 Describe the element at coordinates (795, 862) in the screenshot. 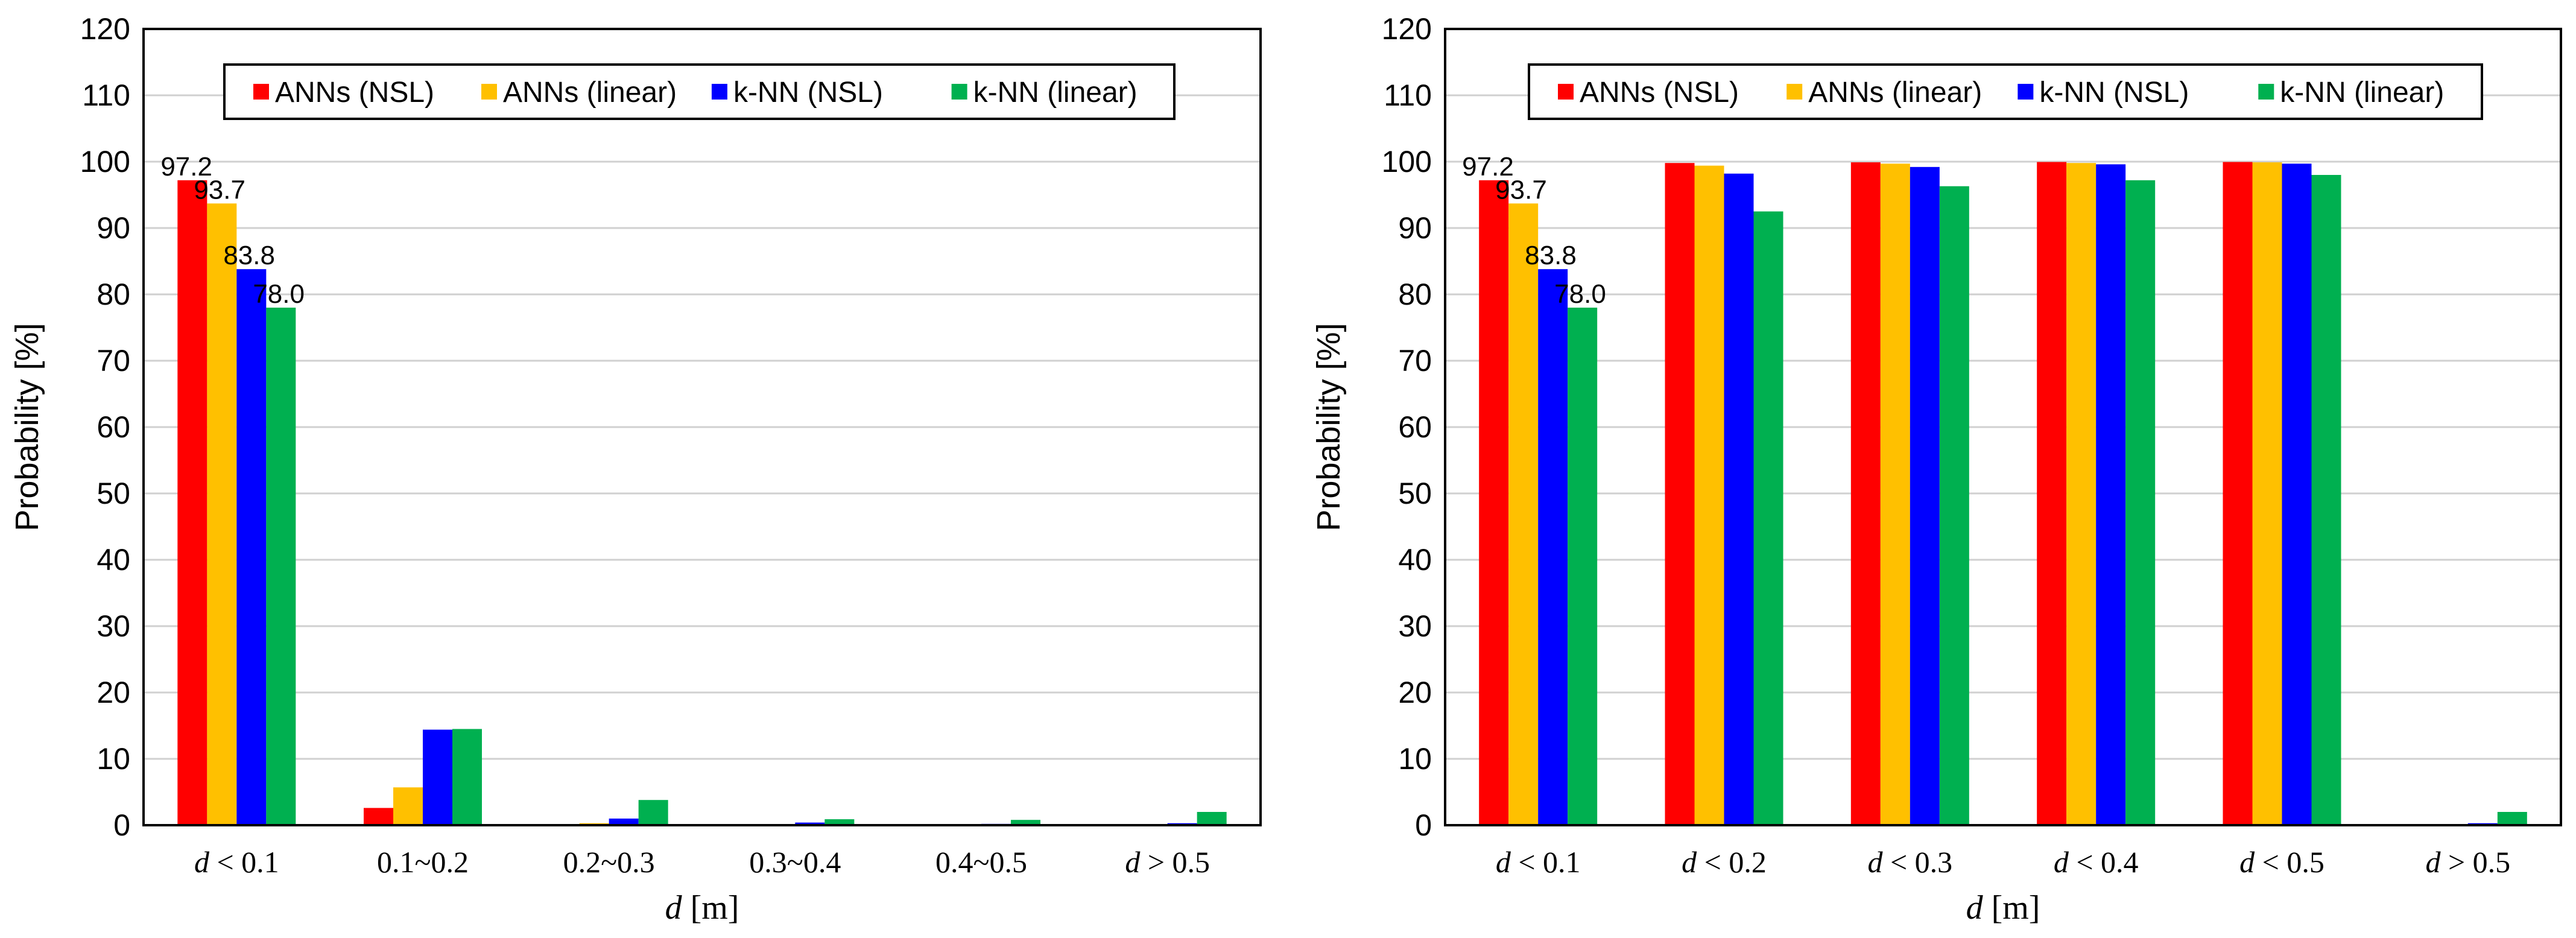

I see `x-tick-label: 0.3~0.4` at that location.